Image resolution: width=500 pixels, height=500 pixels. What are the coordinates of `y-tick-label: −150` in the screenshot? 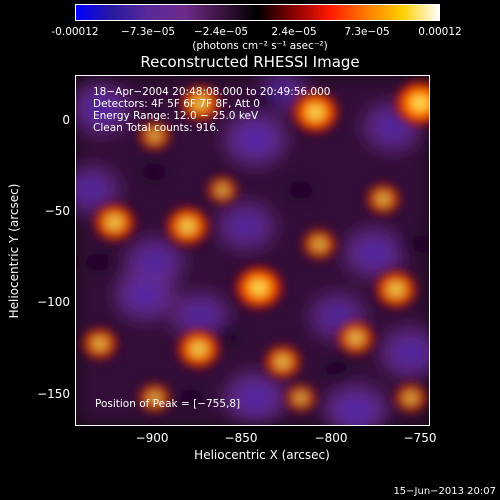 It's located at (53, 394).